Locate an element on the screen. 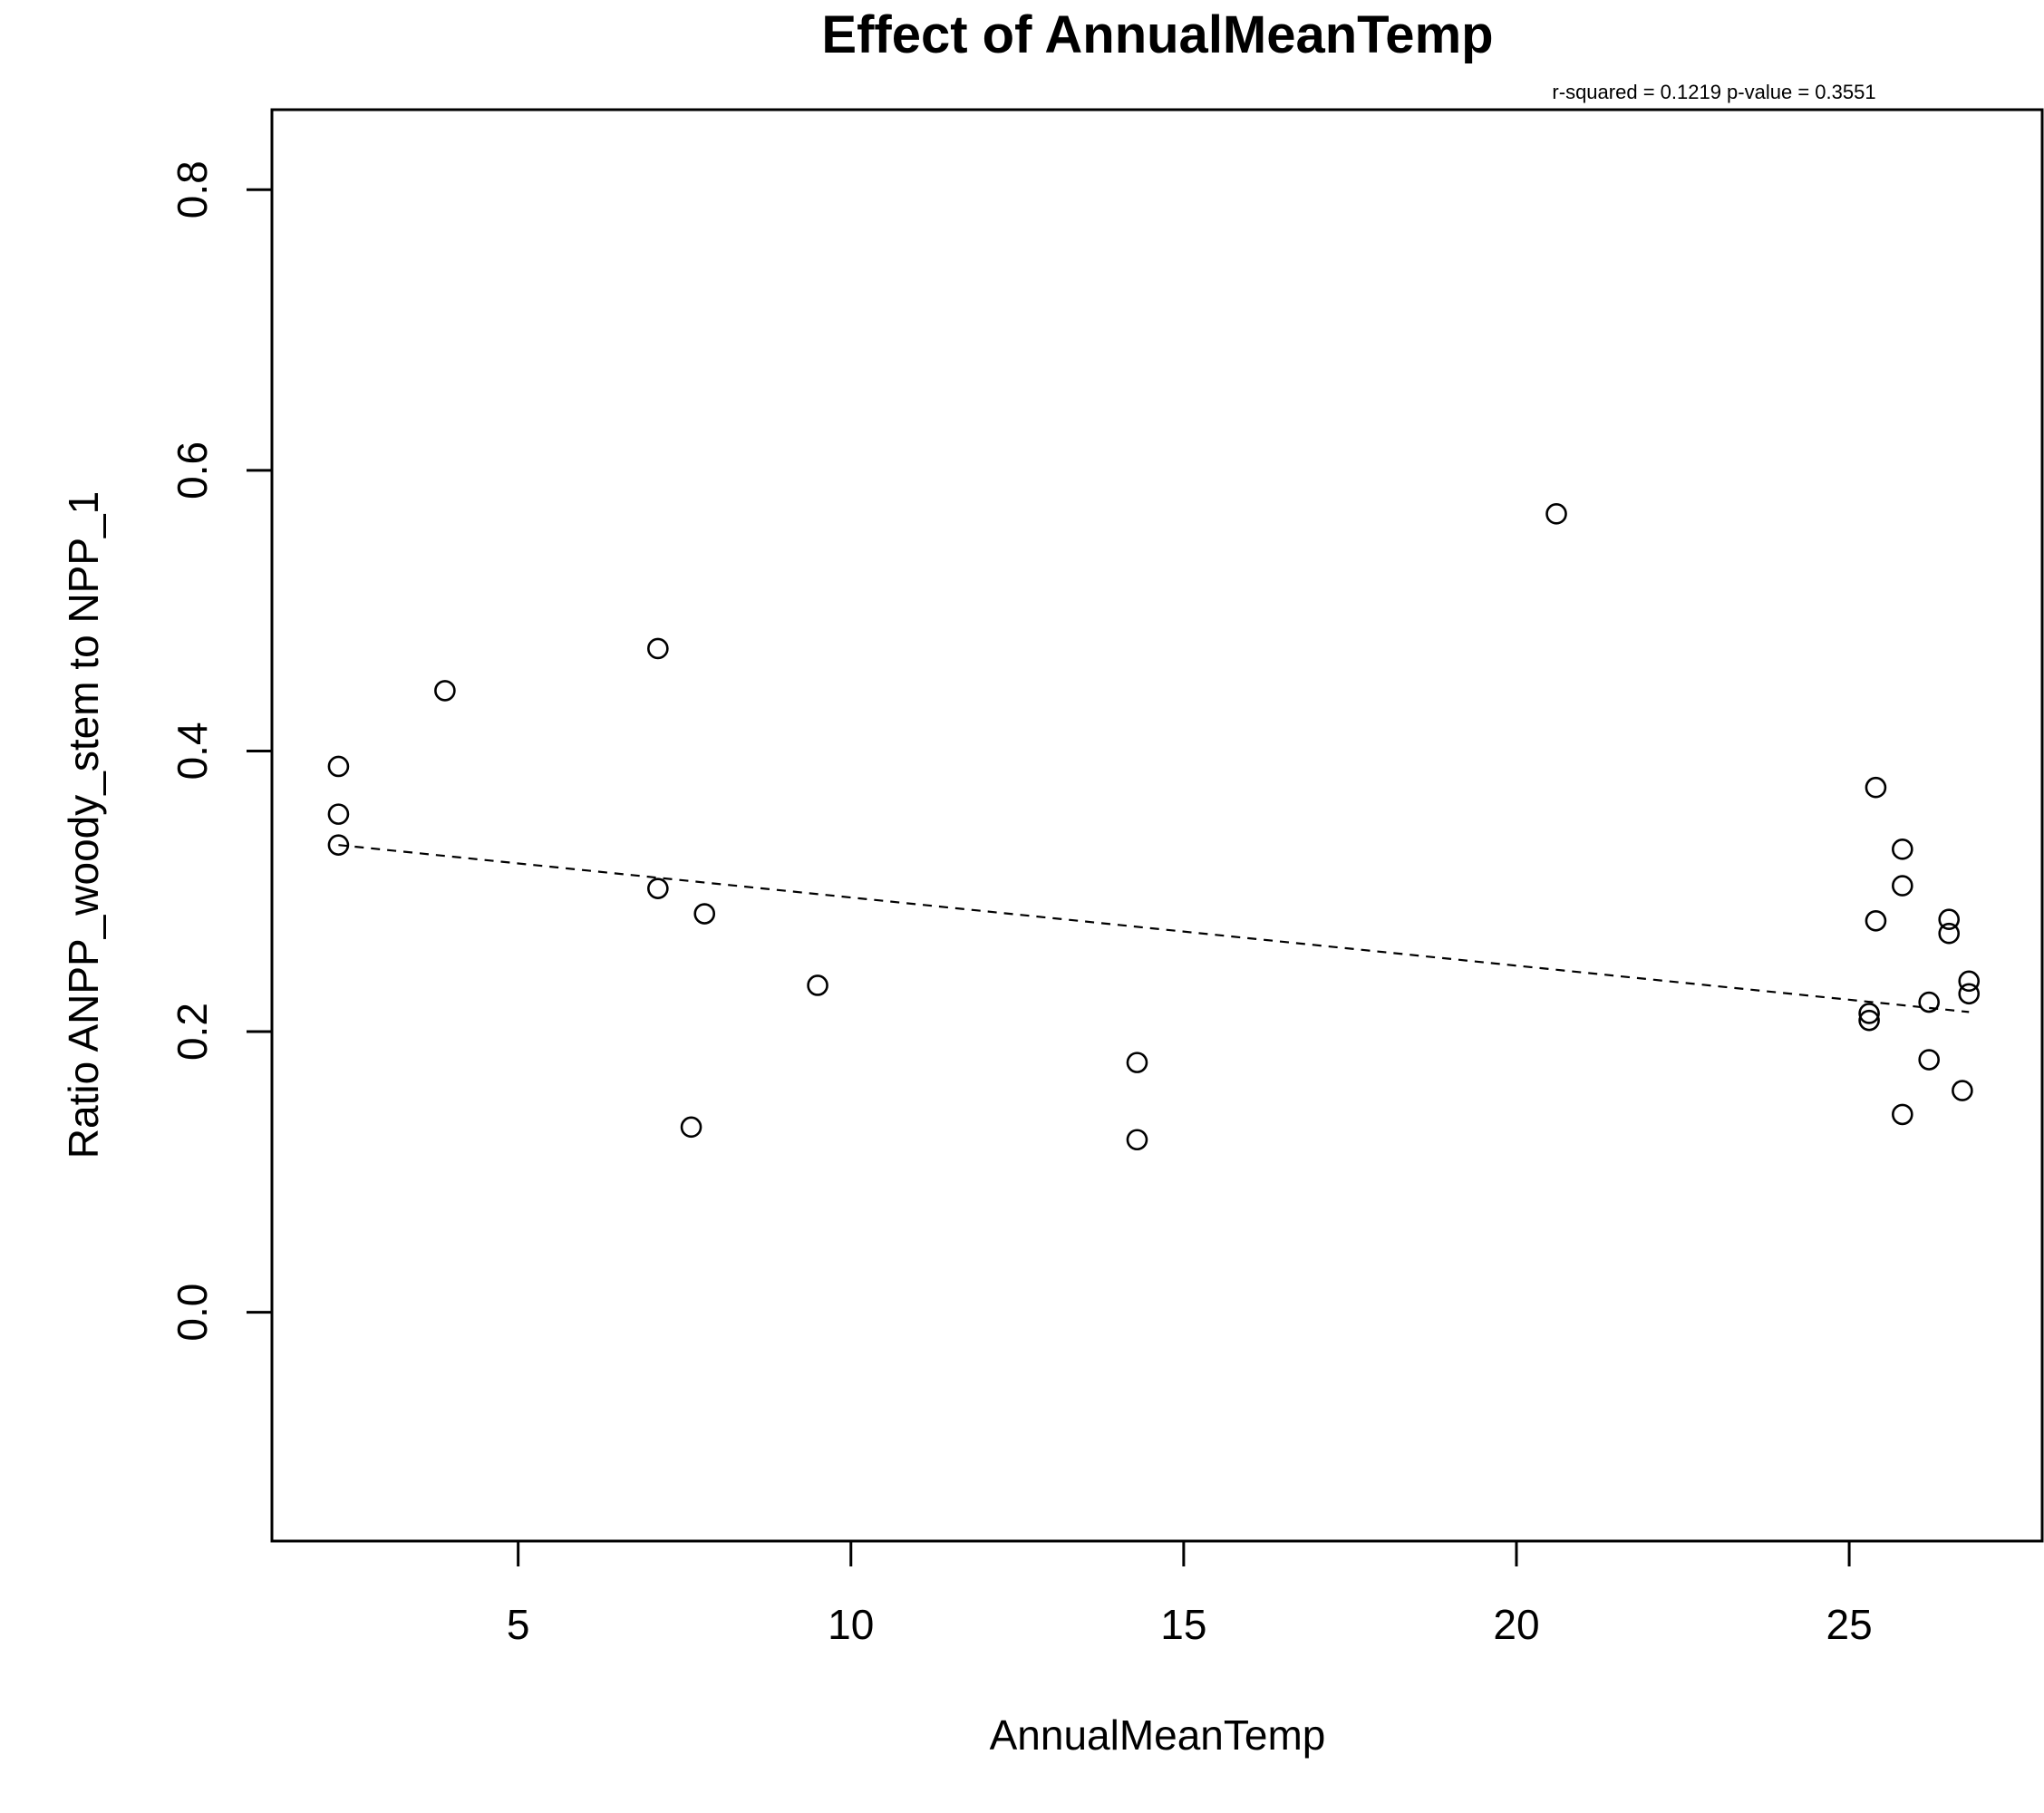 Image resolution: width=2044 pixels, height=1813 pixels. stats-annotation: r-squared = 0.1219 p-value = 0.3551 is located at coordinates (1713, 92).